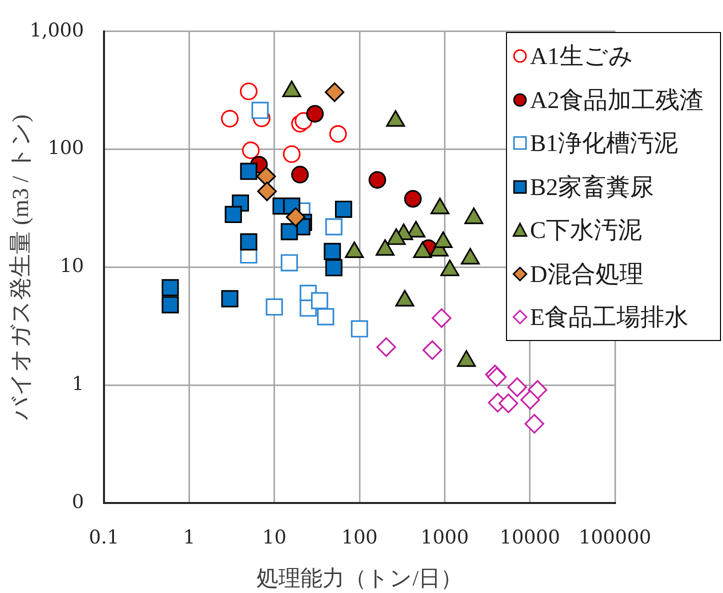 The image size is (723, 593). I want to click on legend-label: A1生ごみ, so click(582, 57).